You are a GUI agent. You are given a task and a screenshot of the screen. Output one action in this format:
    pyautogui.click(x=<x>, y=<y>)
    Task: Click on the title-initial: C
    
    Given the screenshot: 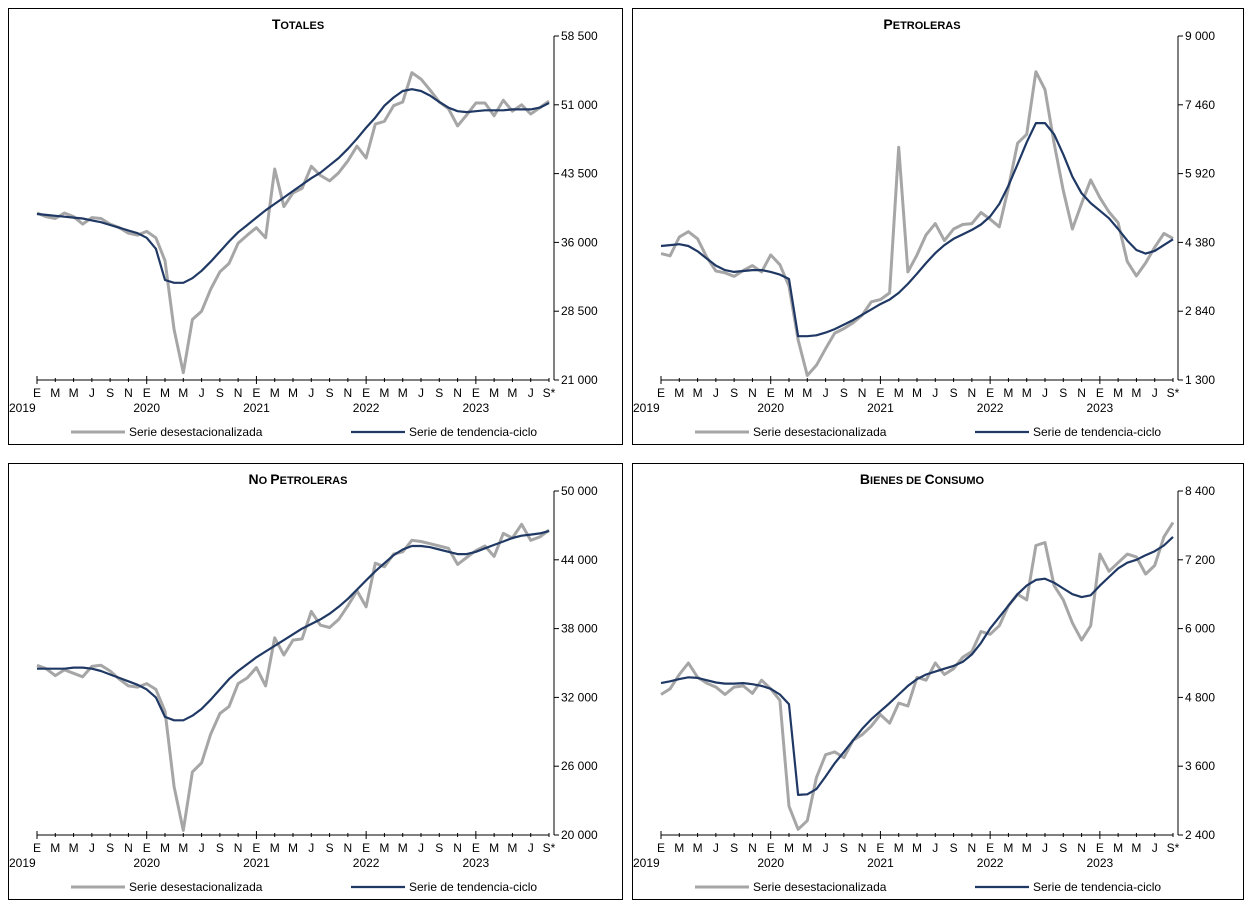 What is the action you would take?
    pyautogui.click(x=929, y=479)
    